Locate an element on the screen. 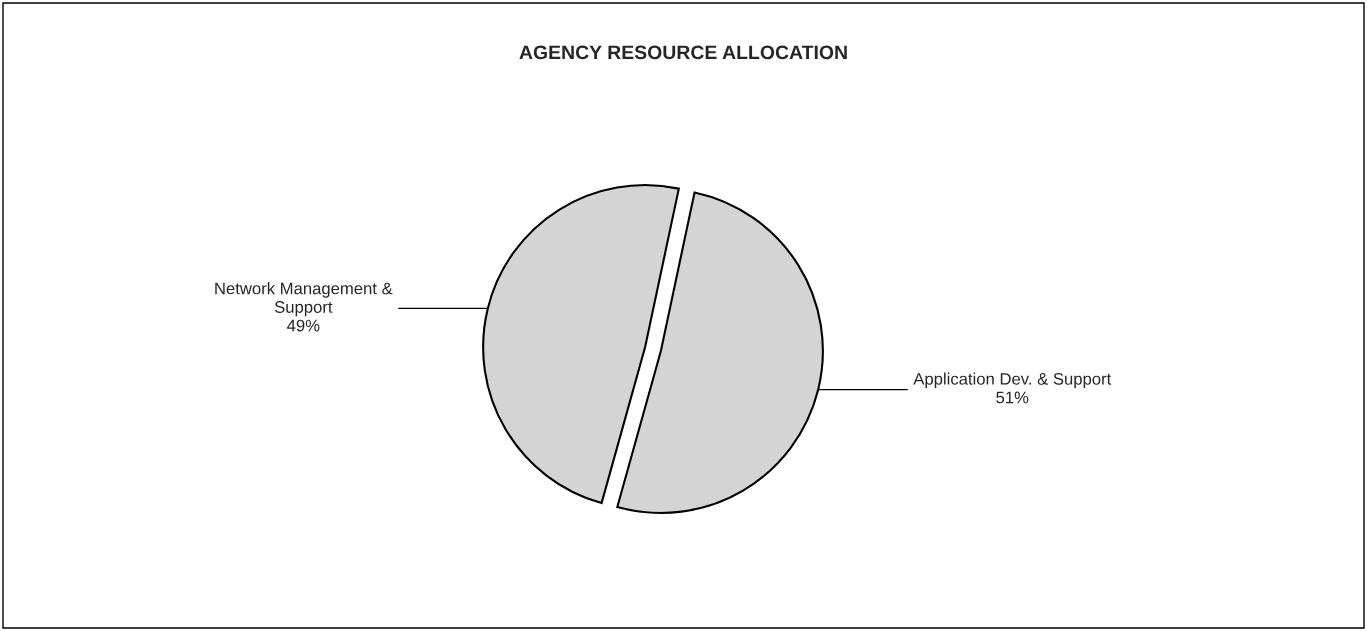  slice-label: Application Dev. & Support is located at coordinates (1012, 380).